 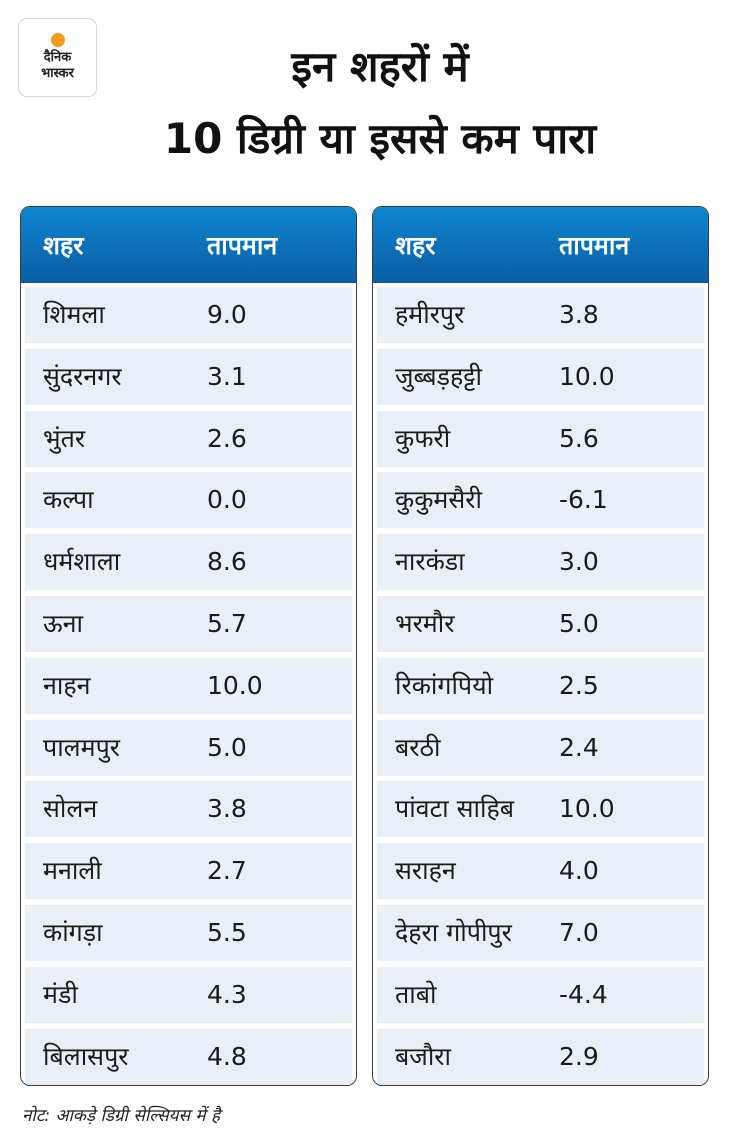 I want to click on table-row: पांवटा साहिब 10.0, so click(x=540, y=809).